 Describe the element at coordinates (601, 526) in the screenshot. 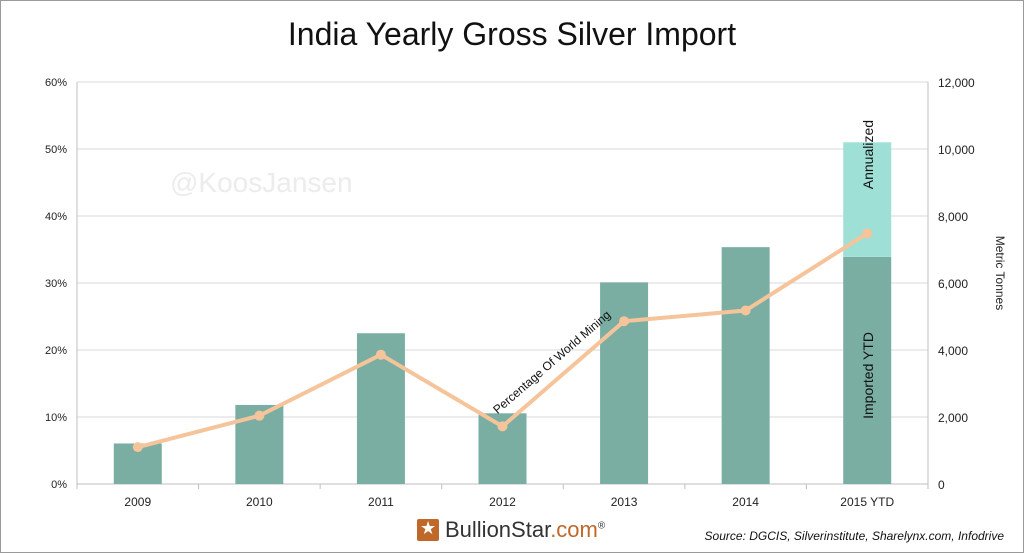

I see `logo-reg: ®` at that location.